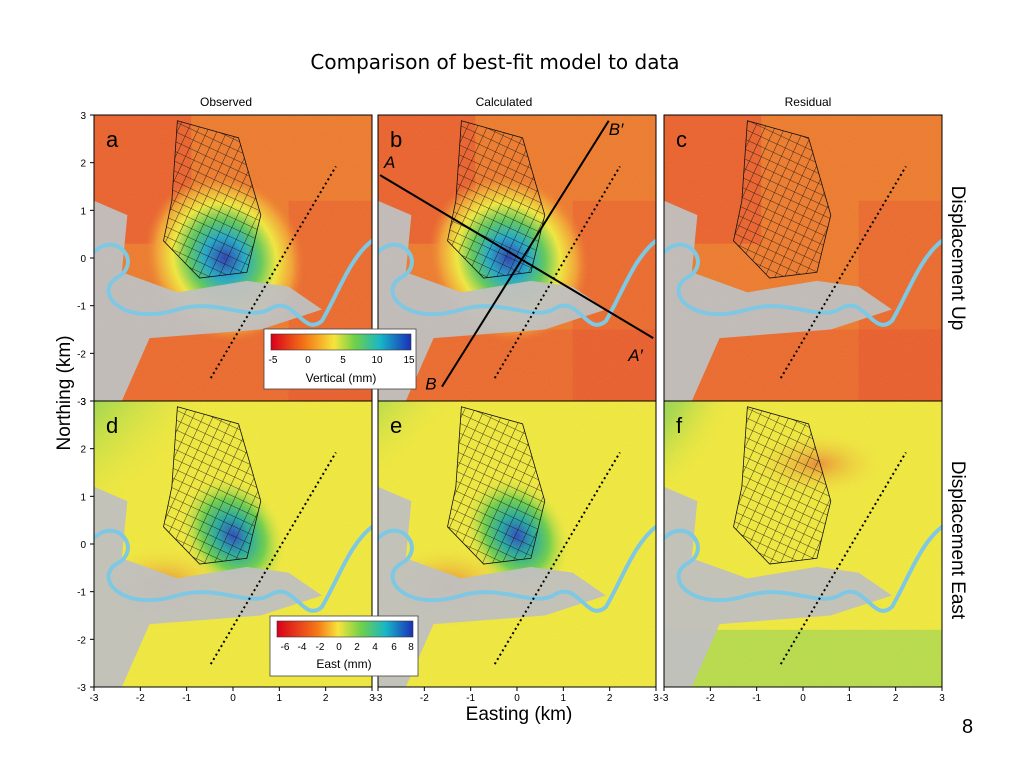 The width and height of the screenshot is (1024, 768). Describe the element at coordinates (802, 552) in the screenshot. I see `map-panel-f: f -3 -2 -1 0 1 2 3` at that location.